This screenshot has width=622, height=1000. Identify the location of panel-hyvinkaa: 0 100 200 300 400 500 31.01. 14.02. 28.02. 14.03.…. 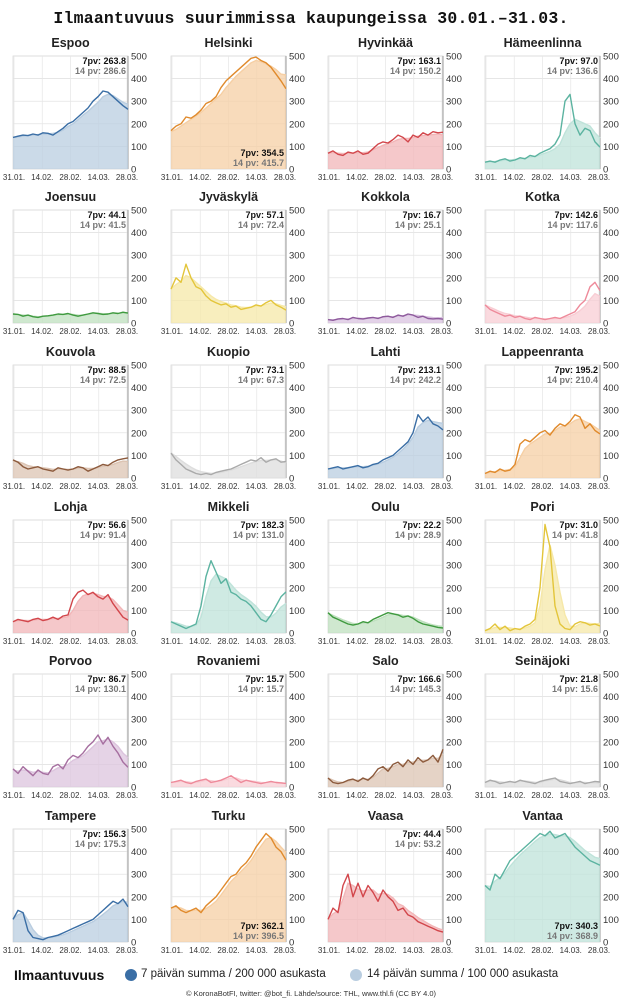
(390, 109).